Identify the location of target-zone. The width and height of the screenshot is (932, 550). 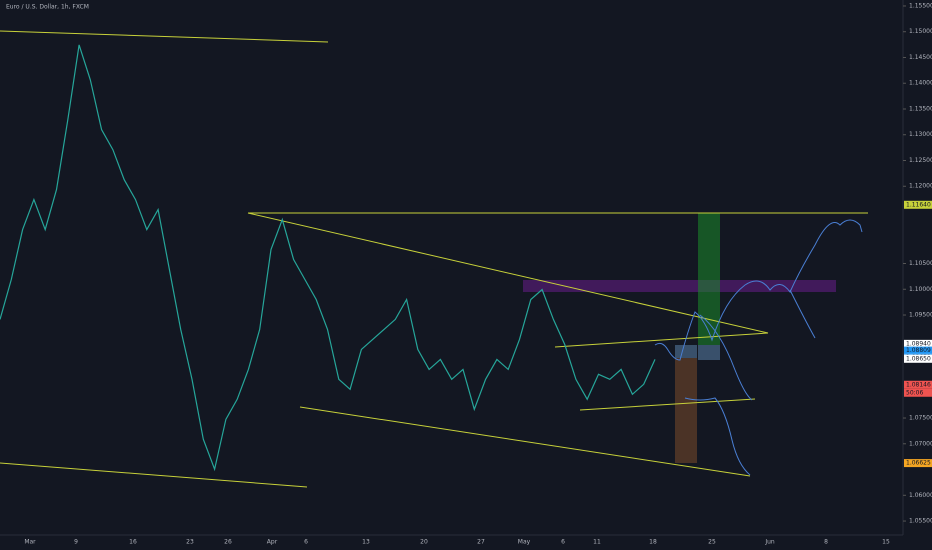
(709, 279).